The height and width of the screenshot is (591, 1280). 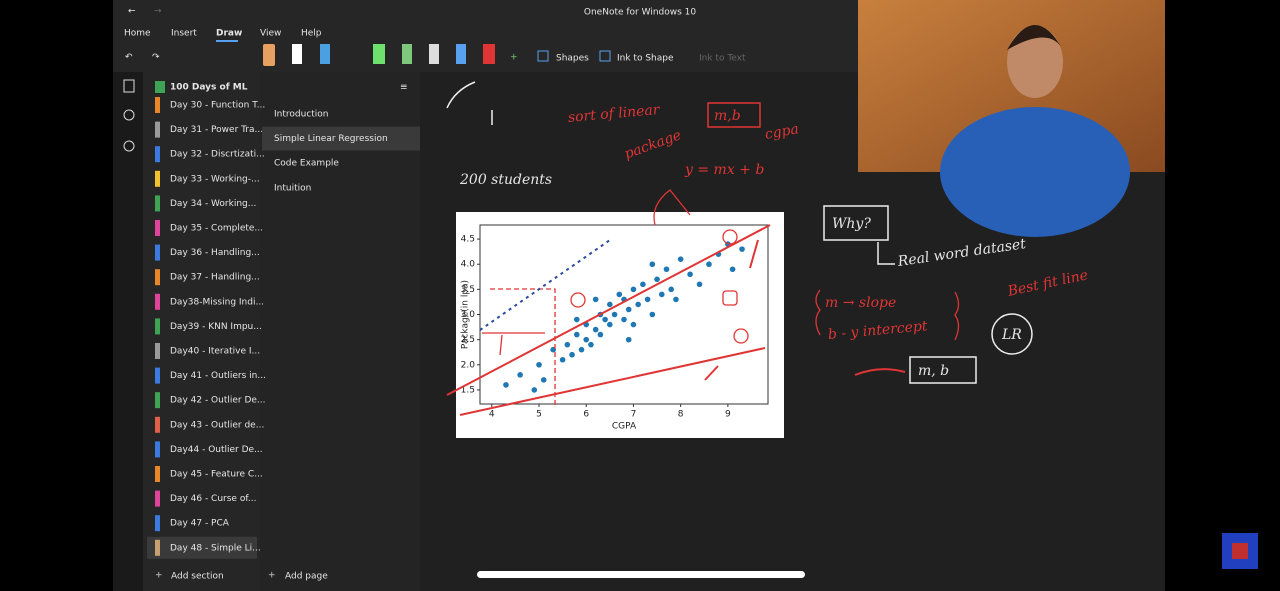 What do you see at coordinates (523, 346) in the screenshot?
I see `ink-dashed` at bounding box center [523, 346].